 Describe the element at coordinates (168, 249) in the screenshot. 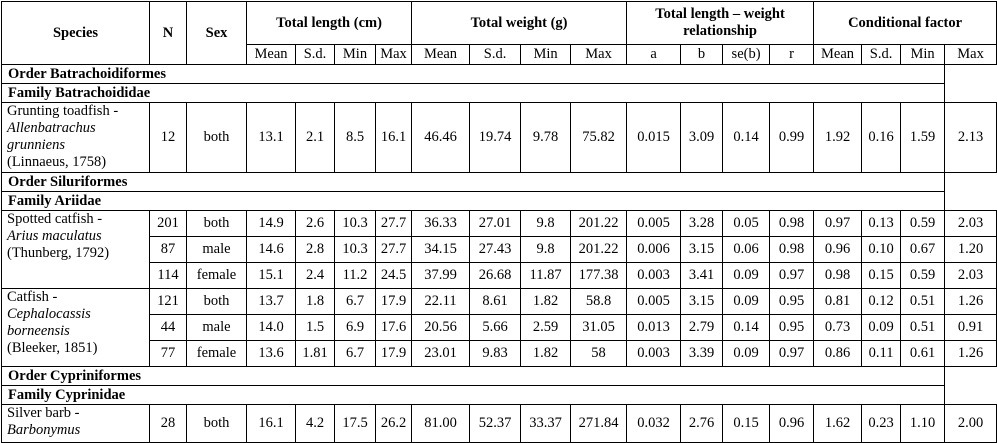

I see `cell-n: 87` at that location.